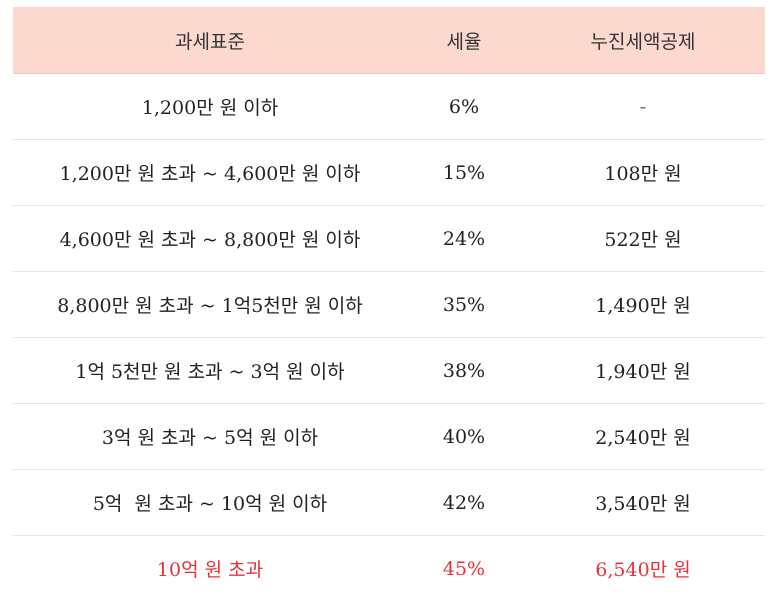 This screenshot has width=773, height=601. What do you see at coordinates (643, 107) in the screenshot?
I see `deduction-cell: -` at bounding box center [643, 107].